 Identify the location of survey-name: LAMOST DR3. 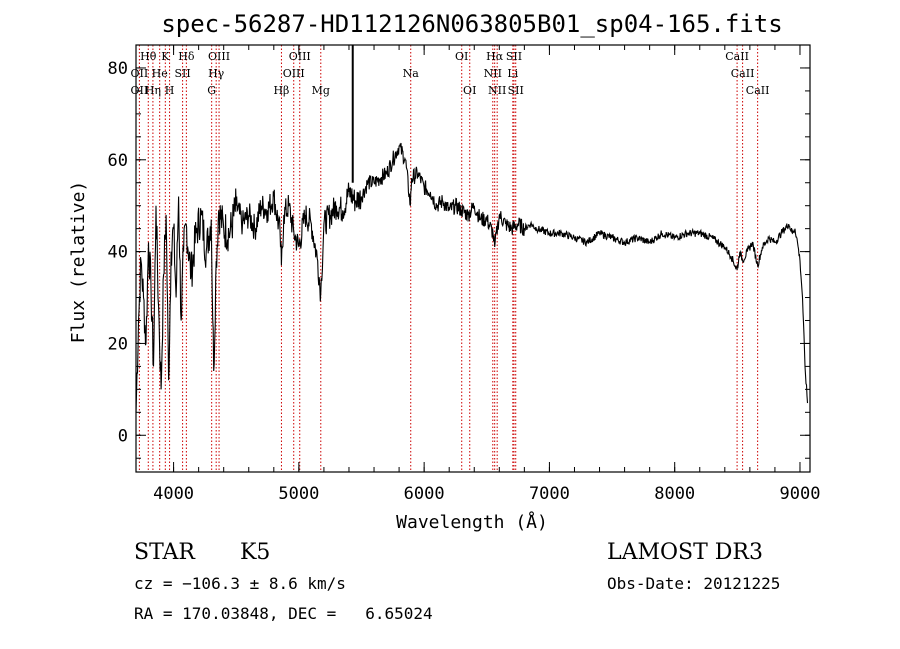
(685, 552).